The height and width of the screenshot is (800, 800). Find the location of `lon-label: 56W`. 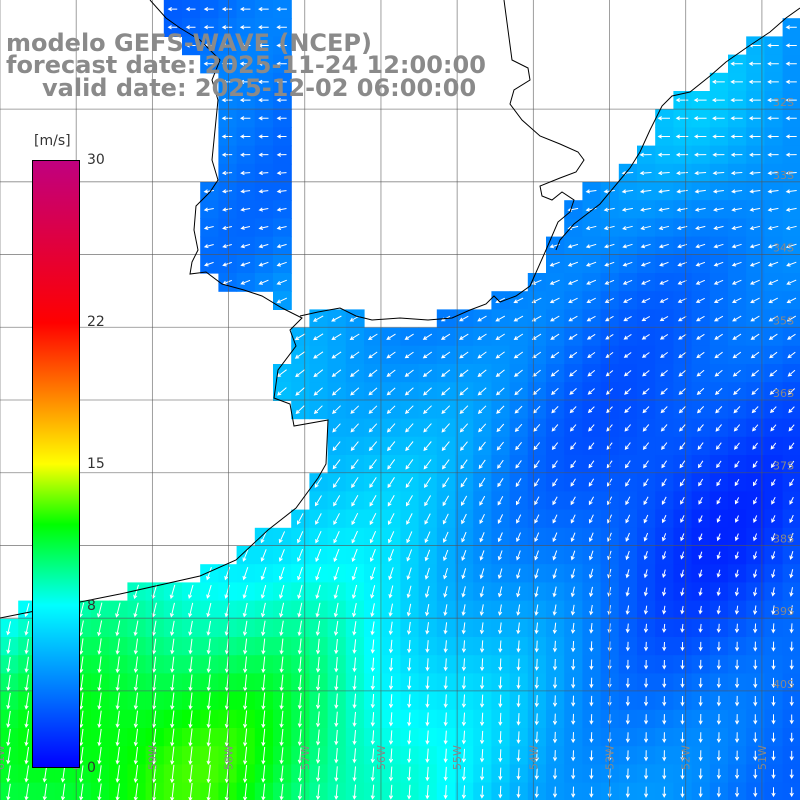

lon-label: 56W is located at coordinates (381, 757).